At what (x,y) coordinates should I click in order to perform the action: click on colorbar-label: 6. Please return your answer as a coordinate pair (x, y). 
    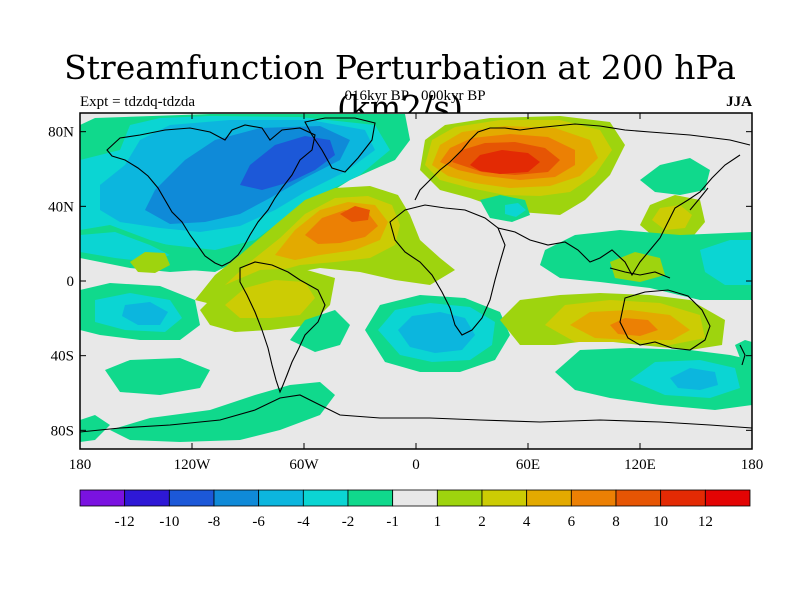
    Looking at the image, I should click on (572, 522).